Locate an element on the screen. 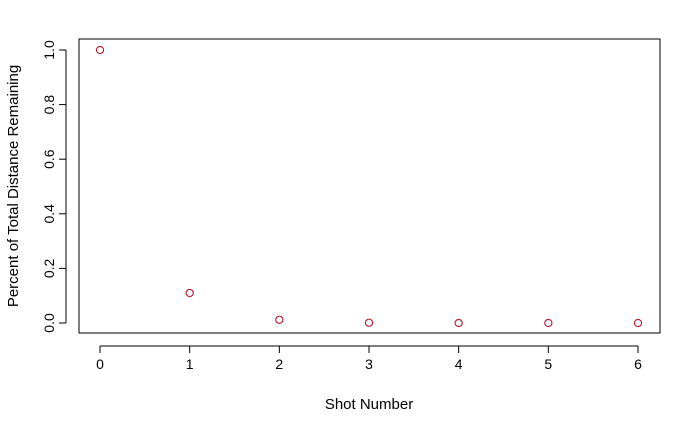  y-tick-label: 0.0 is located at coordinates (49, 323).